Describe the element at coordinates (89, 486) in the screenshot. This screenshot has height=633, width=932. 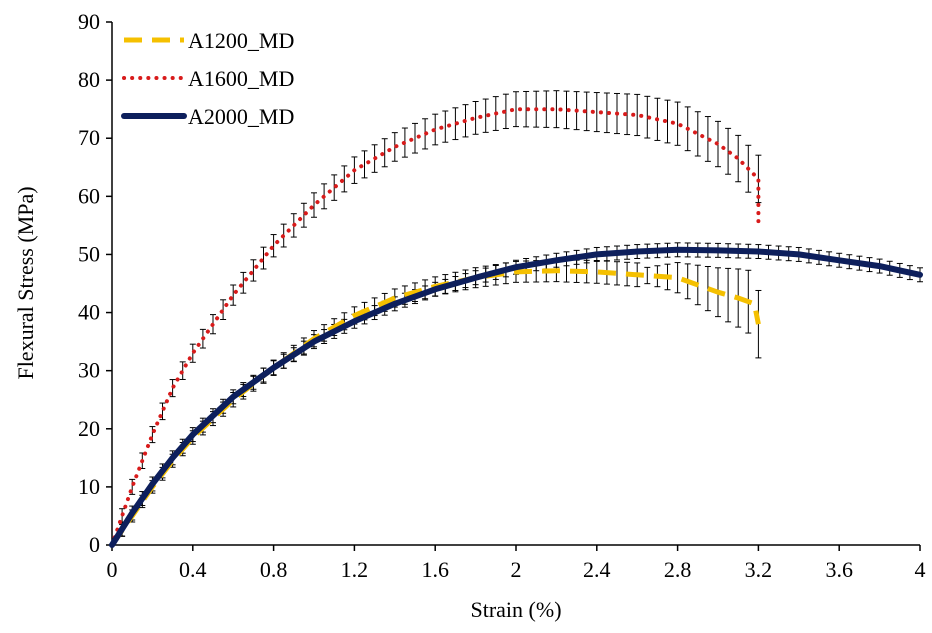
I see `y-tick-label: 10` at that location.